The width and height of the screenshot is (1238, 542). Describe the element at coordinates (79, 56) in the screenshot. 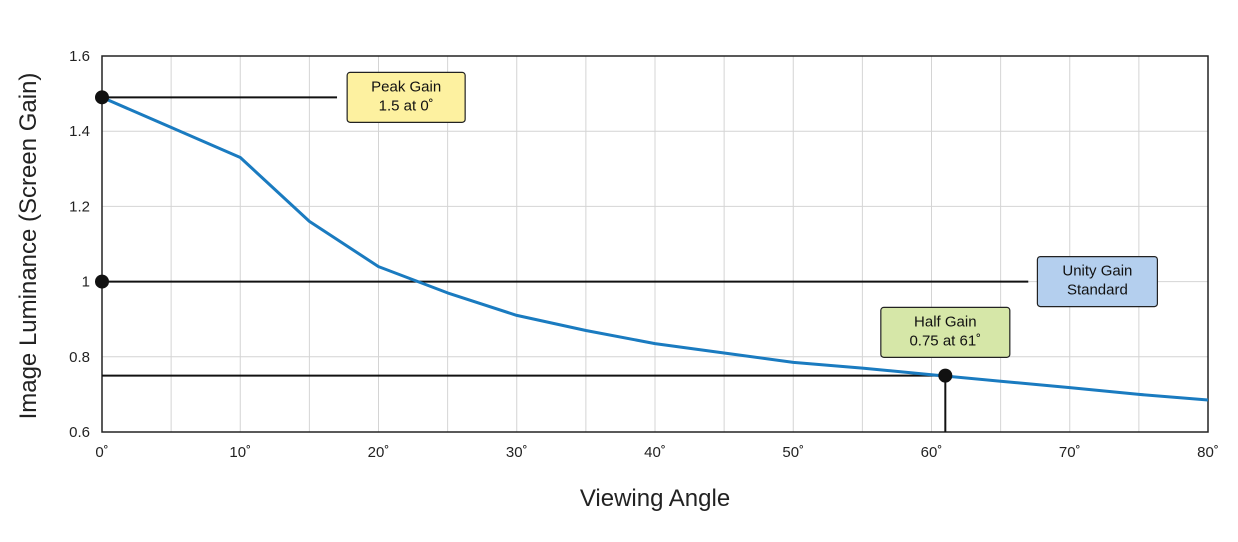

I see `y-tick-label: 1.6` at that location.